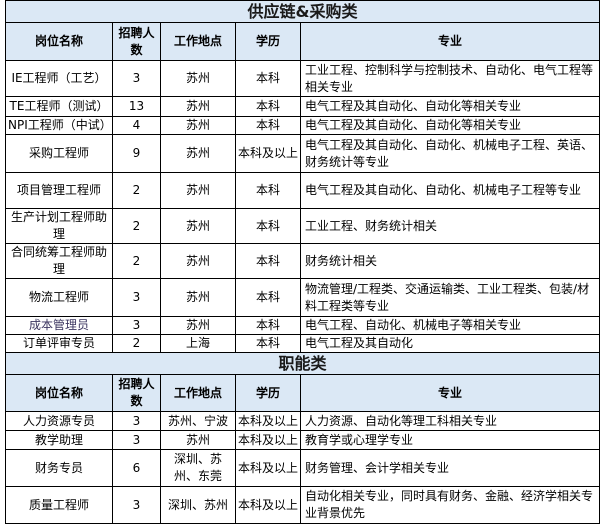  What do you see at coordinates (59, 78) in the screenshot?
I see `position-name: IE工程师（工艺）` at bounding box center [59, 78].